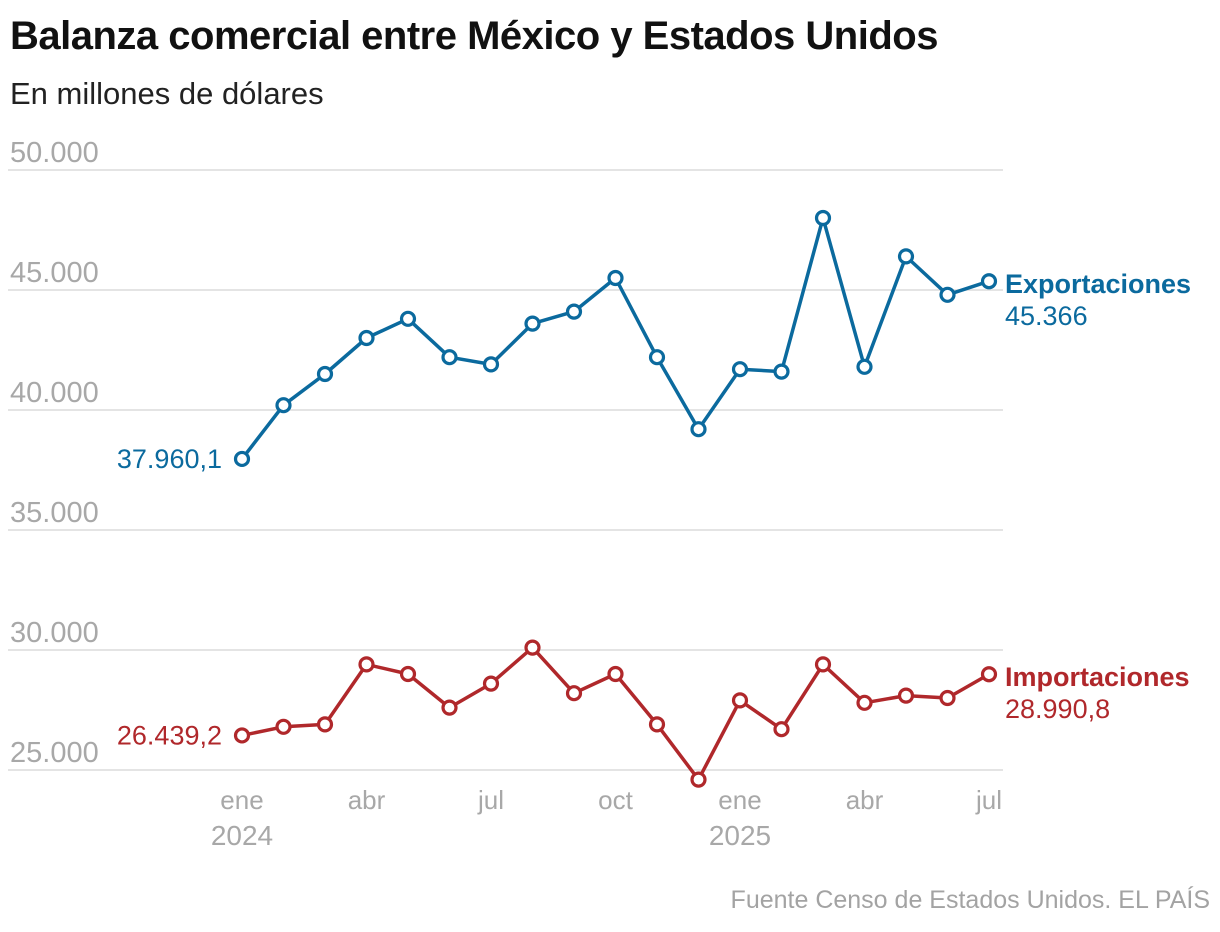 This screenshot has height=932, width=1220. What do you see at coordinates (54, 153) in the screenshot?
I see `y-tick-label: 50.000` at bounding box center [54, 153].